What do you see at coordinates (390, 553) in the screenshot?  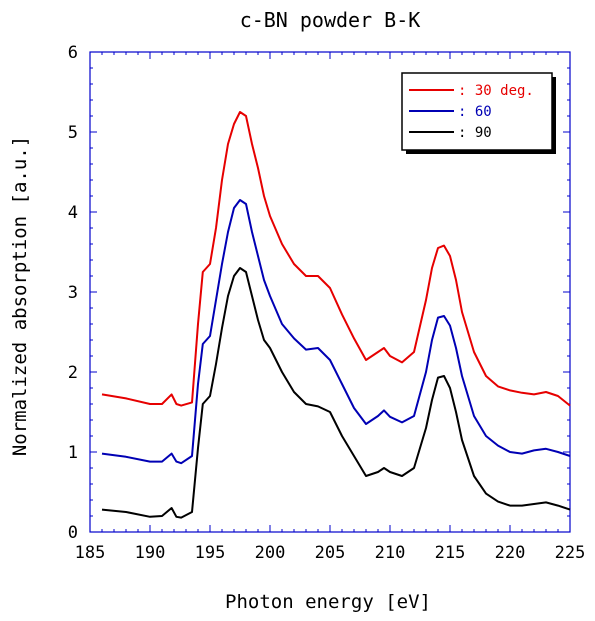 I see `x-tick-label: 210` at bounding box center [390, 553].